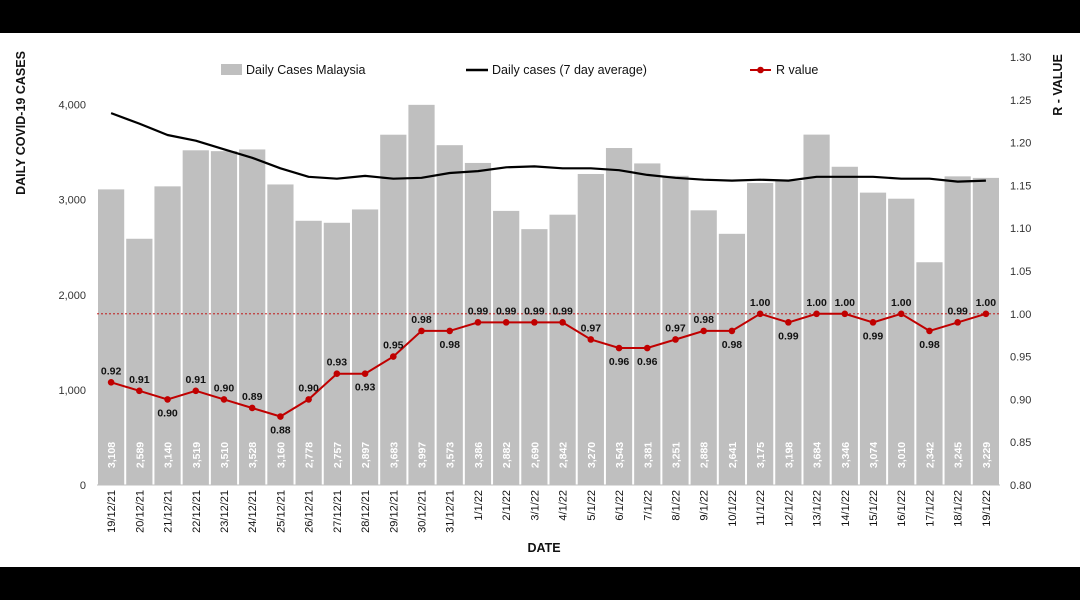 Image resolution: width=1080 pixels, height=600 pixels. Describe the element at coordinates (1058, 85) in the screenshot. I see `y2-axis-title: R - VALUE` at that location.